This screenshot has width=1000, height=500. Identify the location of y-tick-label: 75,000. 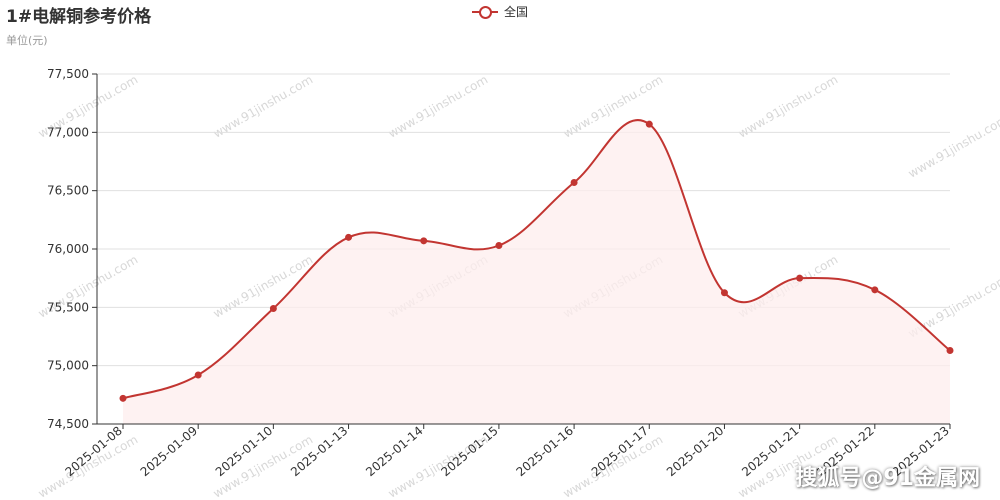
(68, 366).